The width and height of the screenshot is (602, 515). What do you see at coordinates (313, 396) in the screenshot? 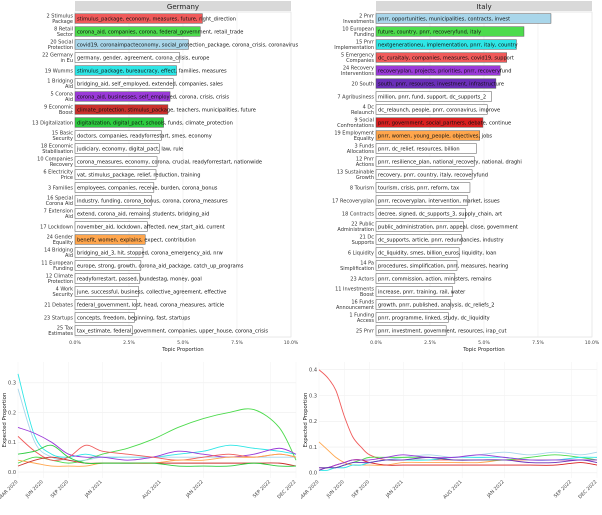
I see `y-tick-label: 0.3` at bounding box center [313, 396].